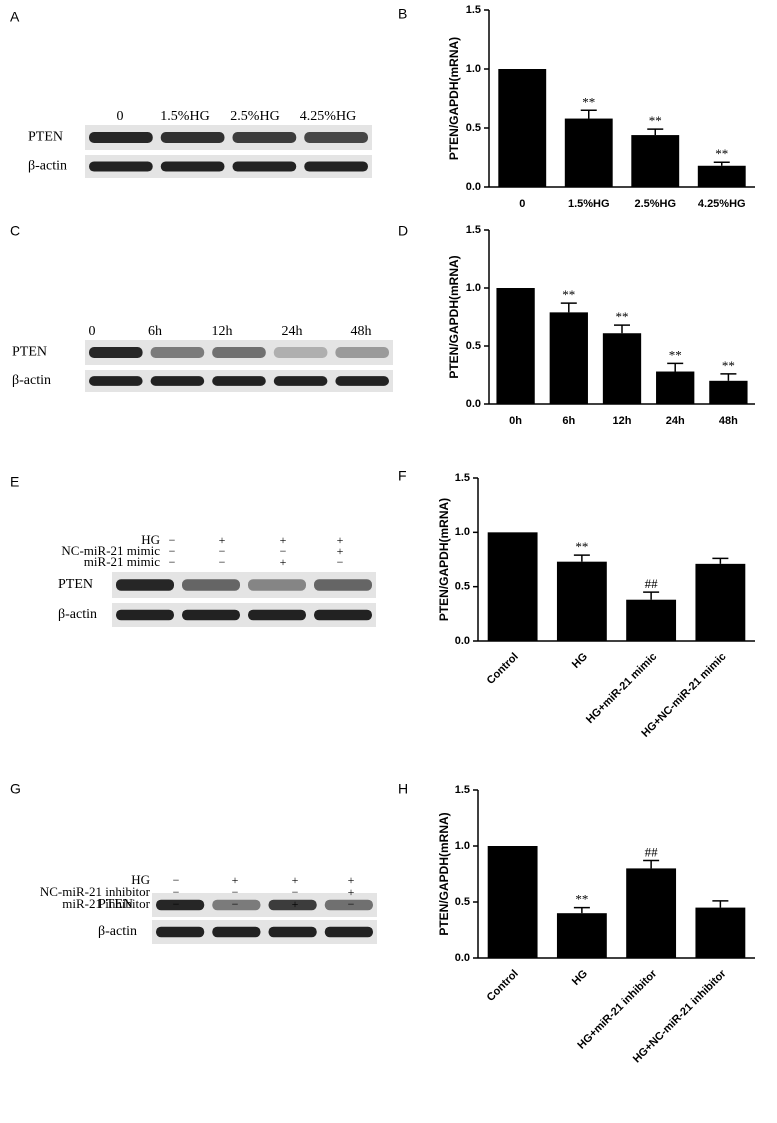  I want to click on x-tick-label: 0, so click(522, 204).